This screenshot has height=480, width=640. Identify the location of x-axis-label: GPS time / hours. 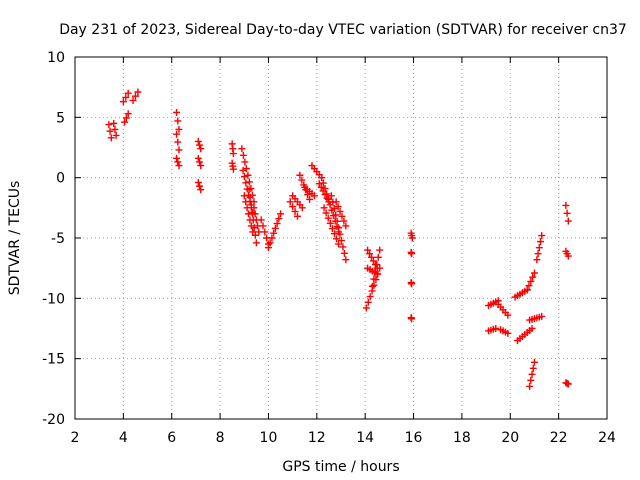
(340, 467).